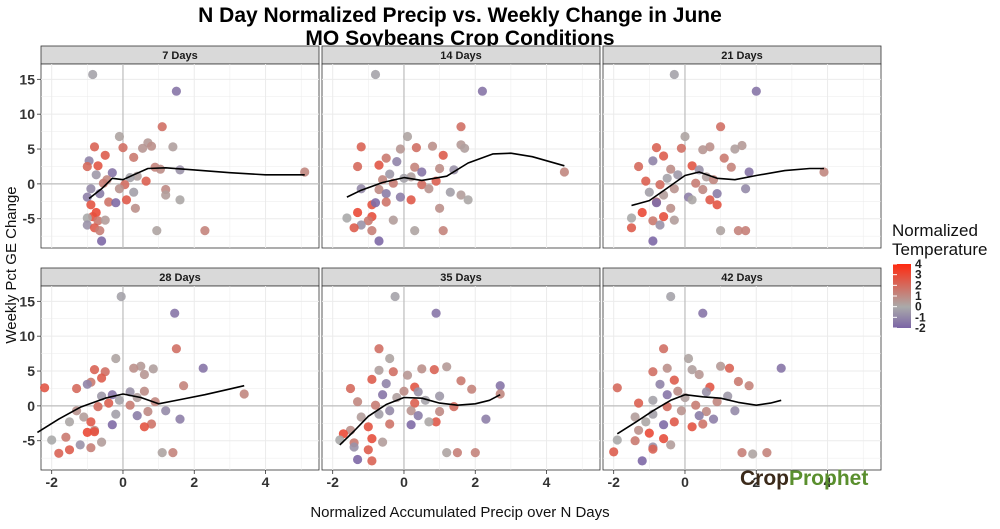 The height and width of the screenshot is (529, 1000). What do you see at coordinates (742, 156) in the screenshot?
I see `panel-background` at bounding box center [742, 156].